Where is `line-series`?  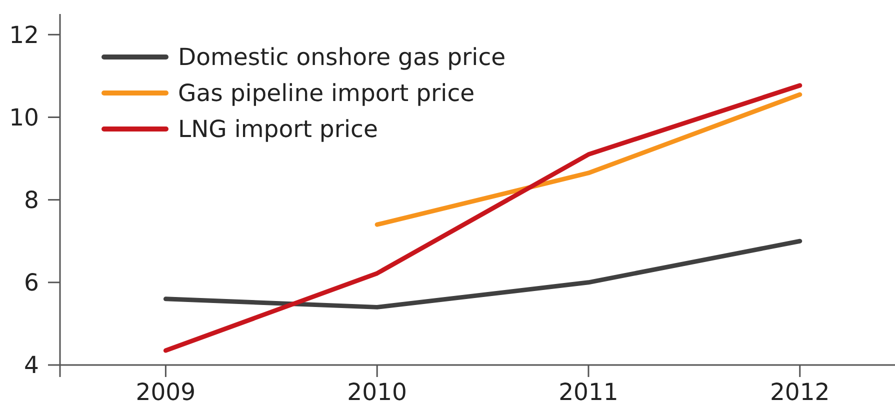 line-series is located at coordinates (482, 274).